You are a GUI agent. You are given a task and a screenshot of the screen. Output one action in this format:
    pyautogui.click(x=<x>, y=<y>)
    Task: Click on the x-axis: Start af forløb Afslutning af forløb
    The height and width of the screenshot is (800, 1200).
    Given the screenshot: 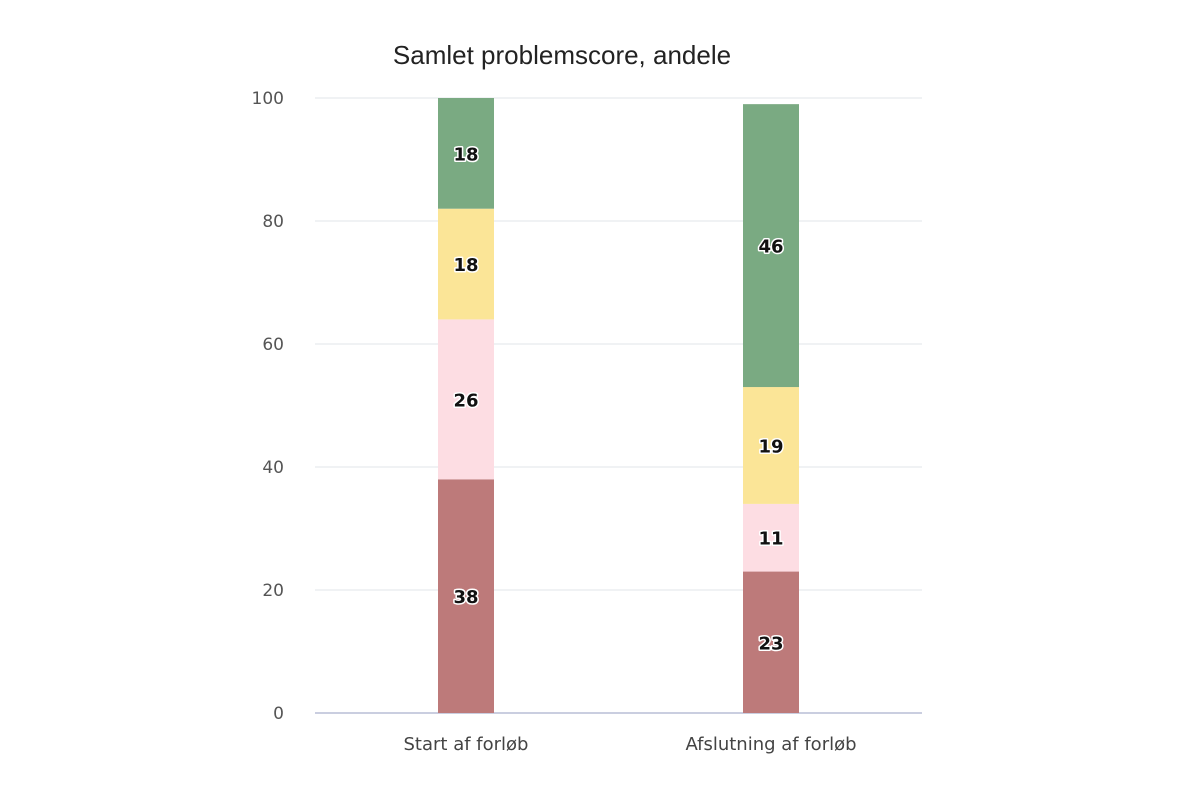 What is the action you would take?
    pyautogui.click(x=630, y=744)
    